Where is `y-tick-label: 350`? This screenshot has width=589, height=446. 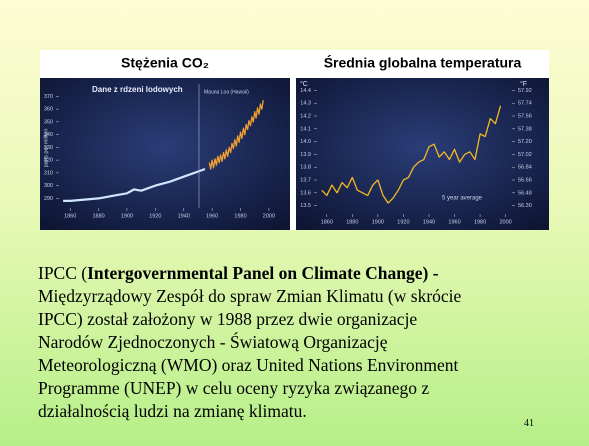 y-tick-label: 350 is located at coordinates (48, 122).